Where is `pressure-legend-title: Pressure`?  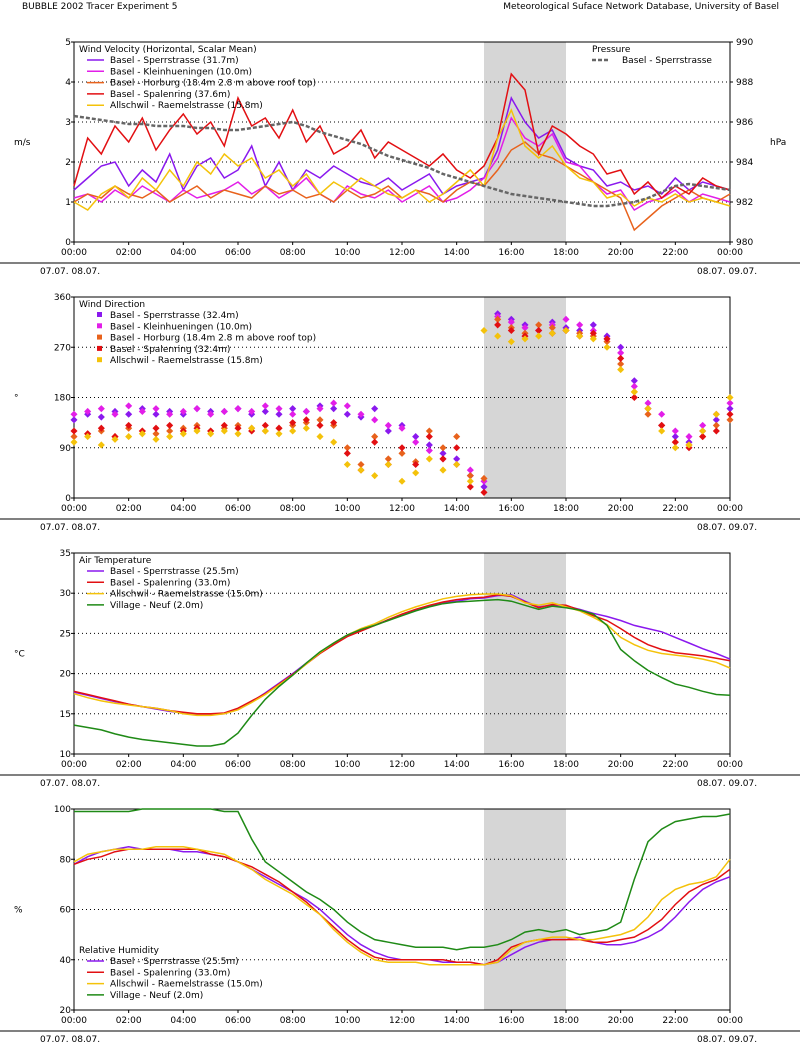
pressure-legend-title: Pressure is located at coordinates (611, 50).